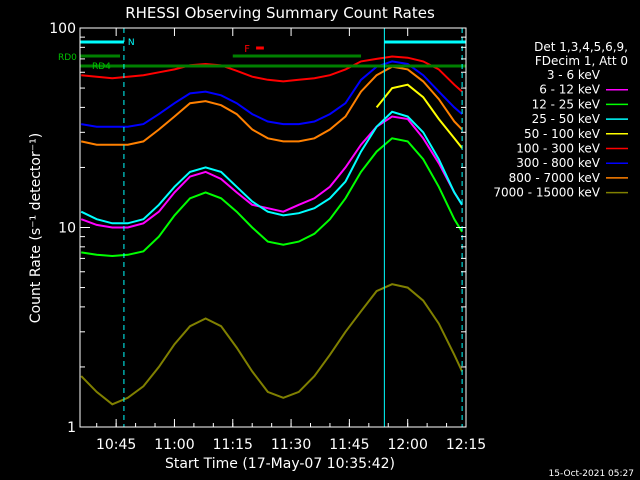 Image resolution: width=640 pixels, height=480 pixels. Describe the element at coordinates (233, 445) in the screenshot. I see `x-tick-label-2: 11:15` at that location.